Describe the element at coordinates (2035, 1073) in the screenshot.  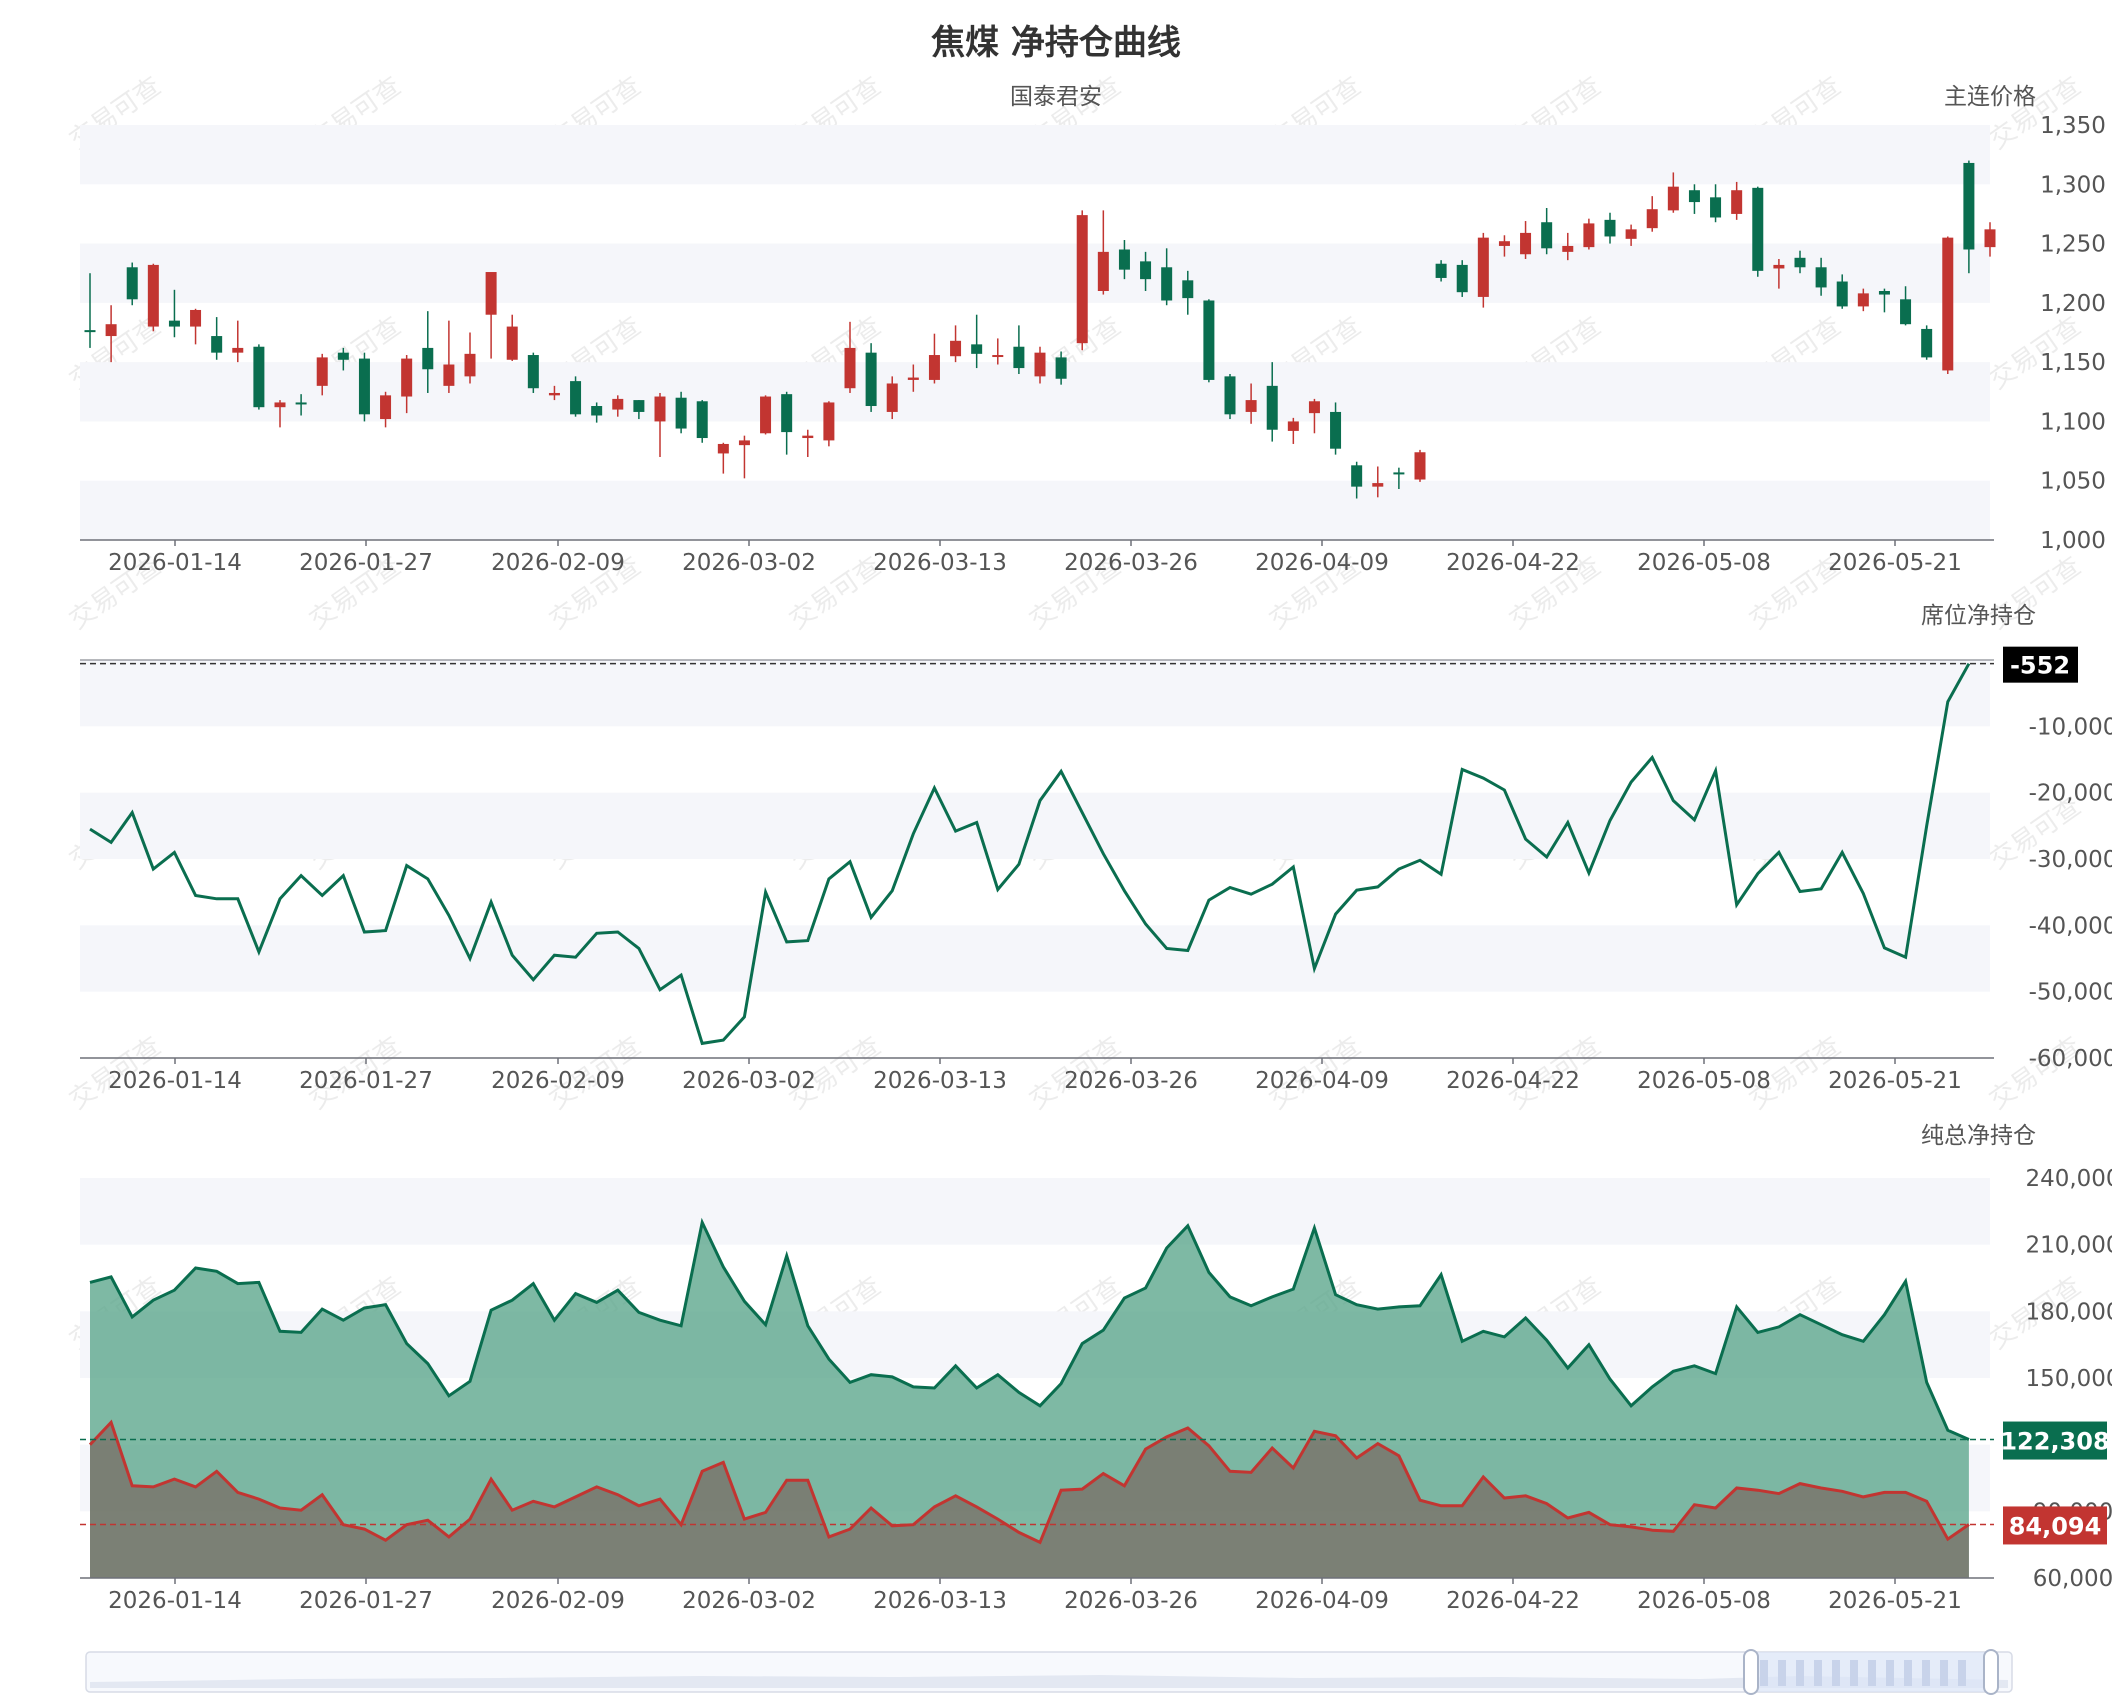
I see `watermark-text: 交易可查` at that location.